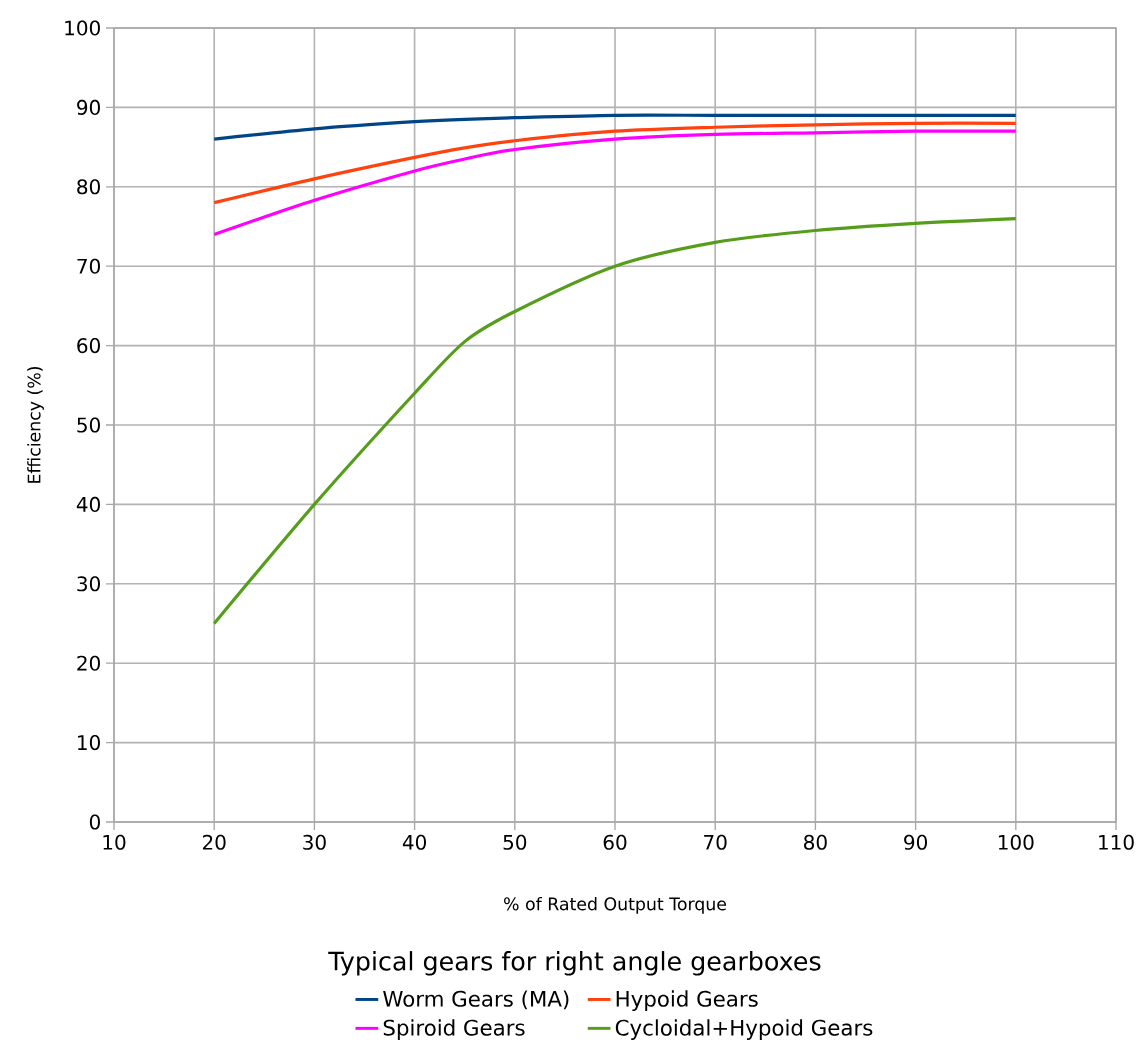 This screenshot has width=1144, height=1054. What do you see at coordinates (88, 663) in the screenshot?
I see `y-tick-label: 20` at bounding box center [88, 663].